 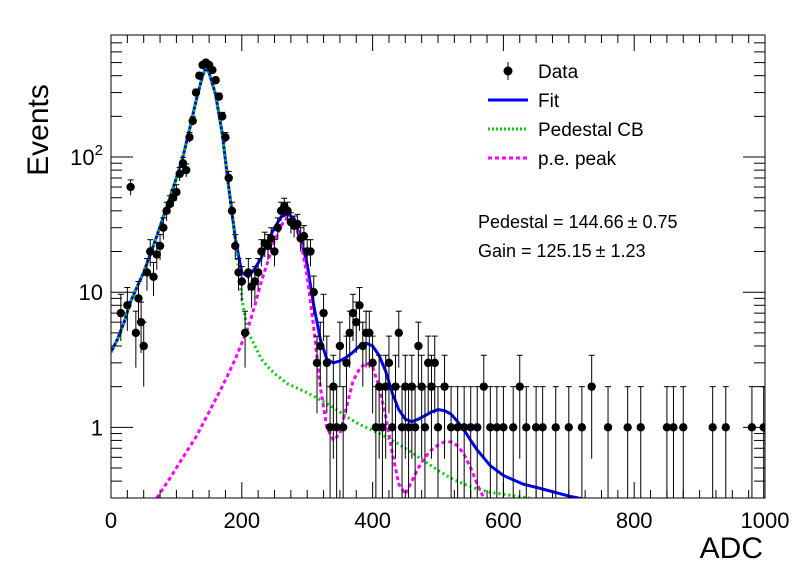 I want to click on x-tick-label: 0, so click(x=111, y=520).